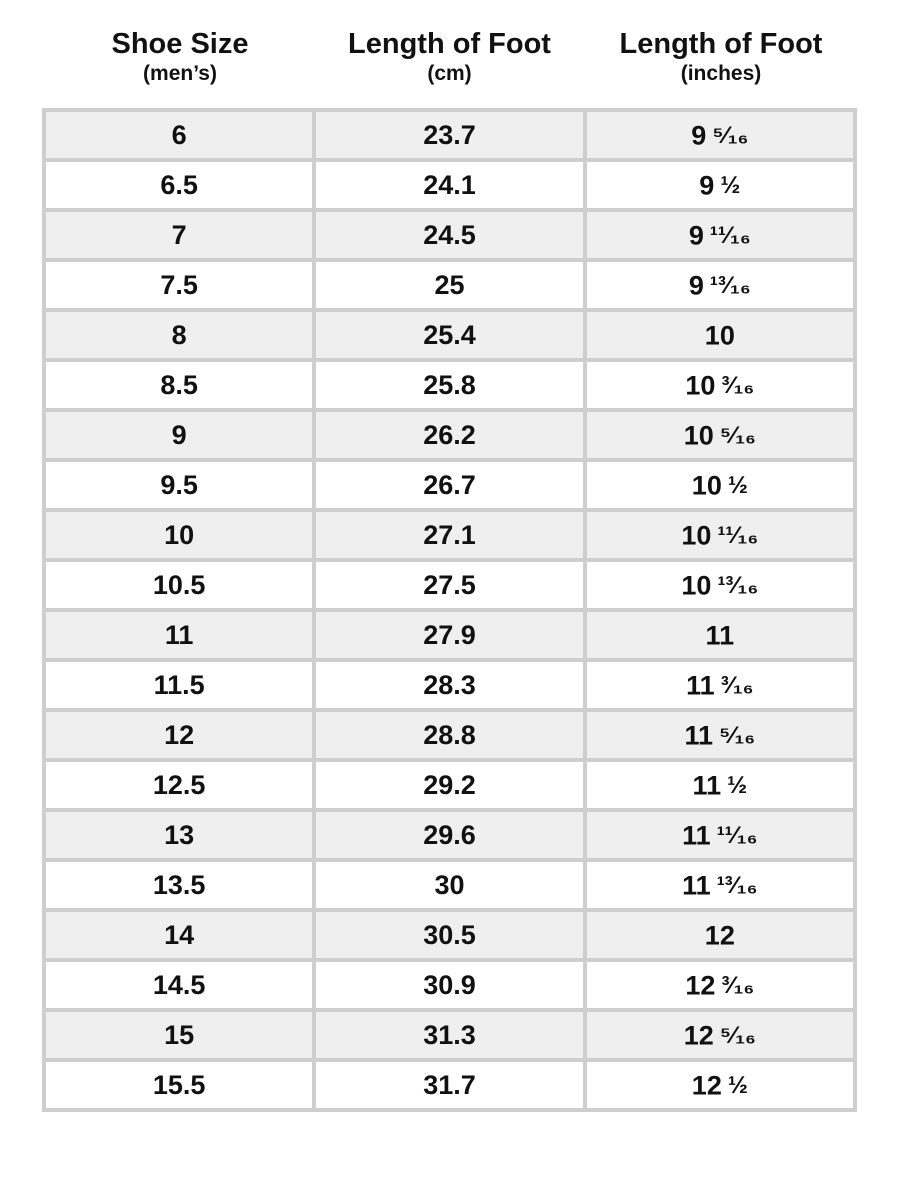  I want to click on length-cm-cell: 30.5, so click(449, 935).